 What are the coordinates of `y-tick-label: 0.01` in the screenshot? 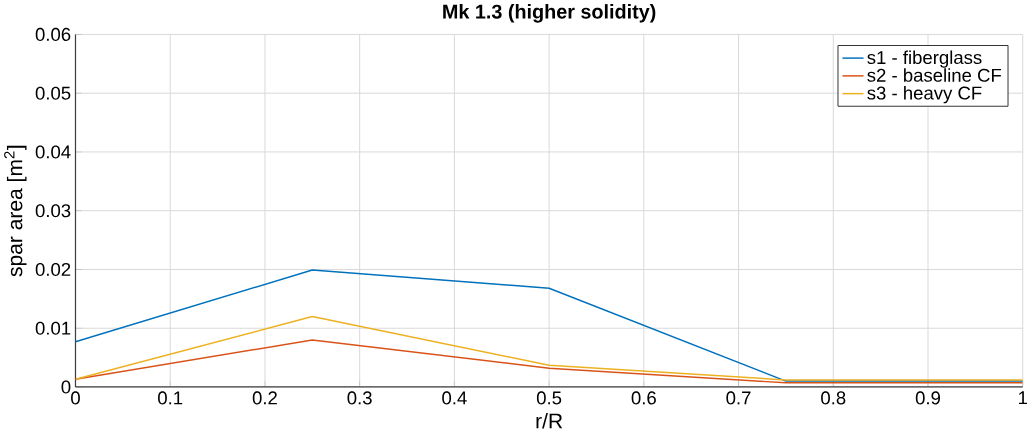 It's located at (53, 328).